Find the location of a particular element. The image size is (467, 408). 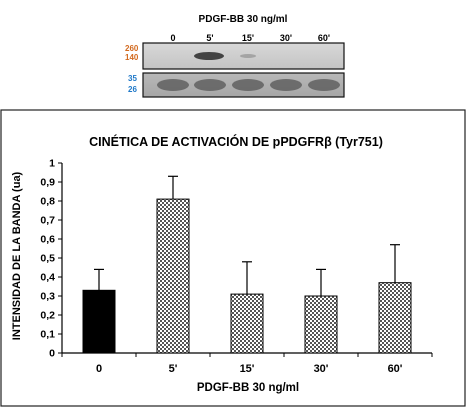

marker-260: 260 is located at coordinates (132, 48).